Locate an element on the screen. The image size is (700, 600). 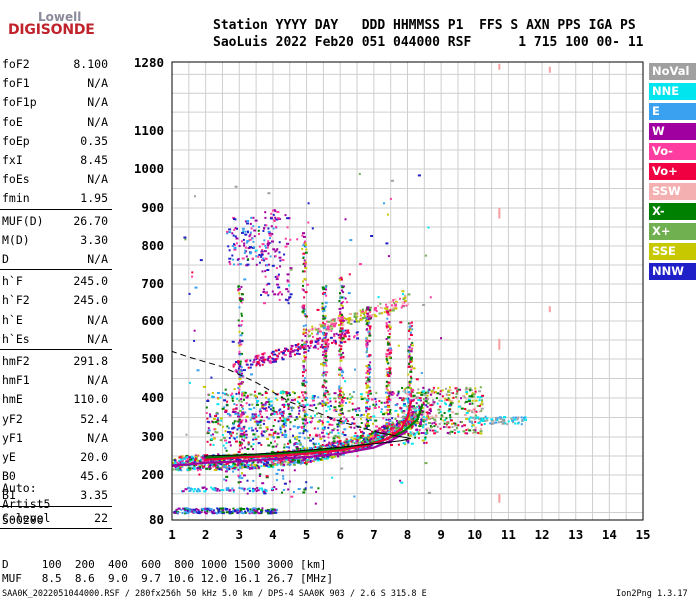
legend-item-ssw: SSW is located at coordinates (672, 191).